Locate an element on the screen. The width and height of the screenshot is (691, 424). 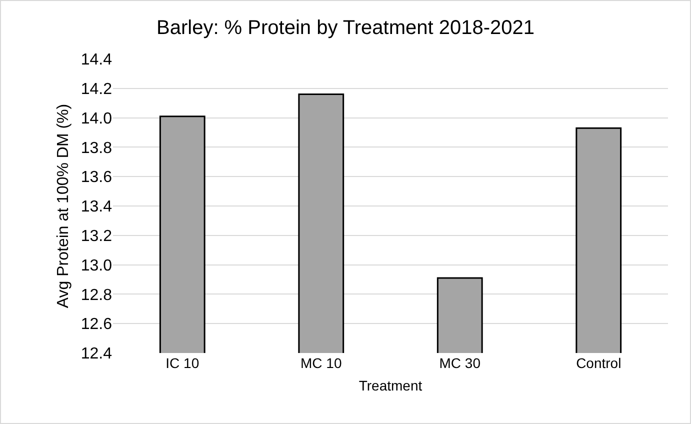
y-tick-label: 12.8 is located at coordinates (96, 295).